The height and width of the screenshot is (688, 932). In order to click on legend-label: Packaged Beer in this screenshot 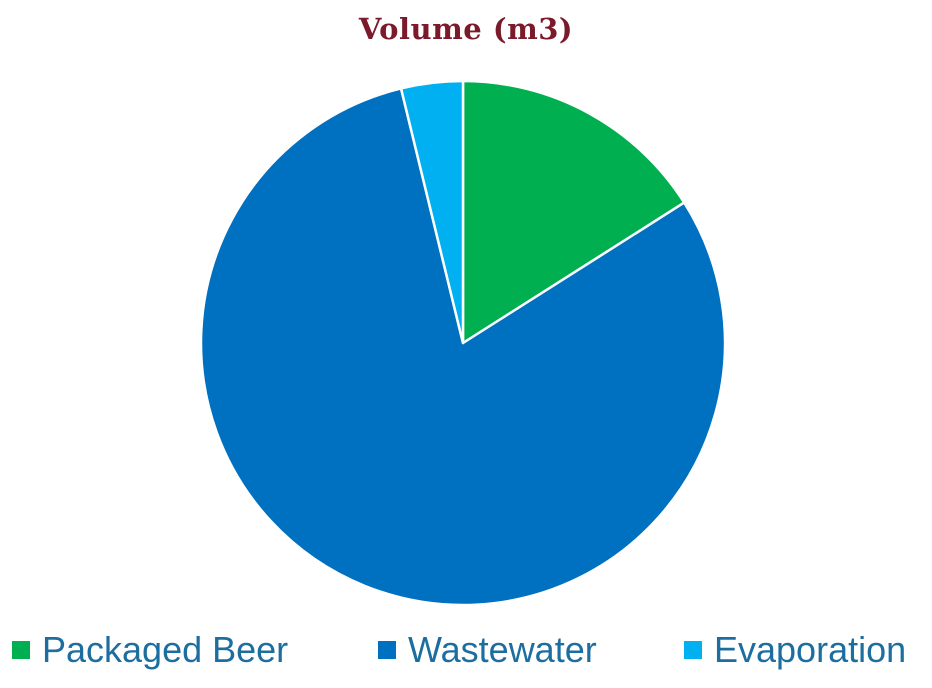, I will do `click(165, 649)`.